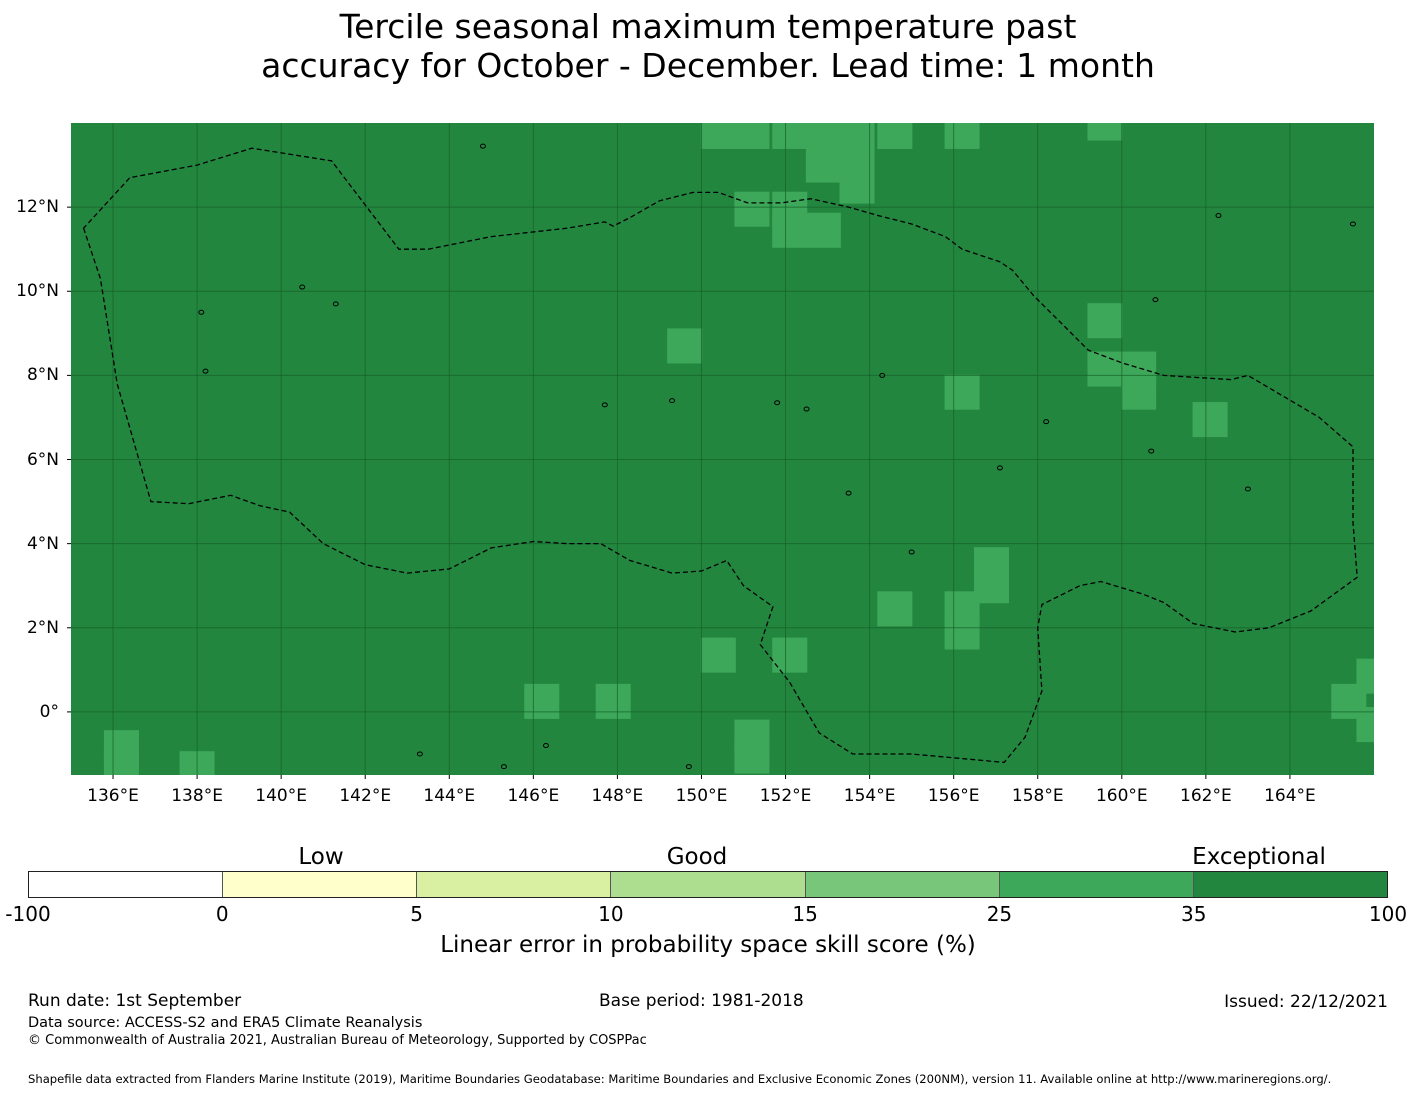  What do you see at coordinates (533, 796) in the screenshot?
I see `x-tick-label: 146°E` at bounding box center [533, 796].